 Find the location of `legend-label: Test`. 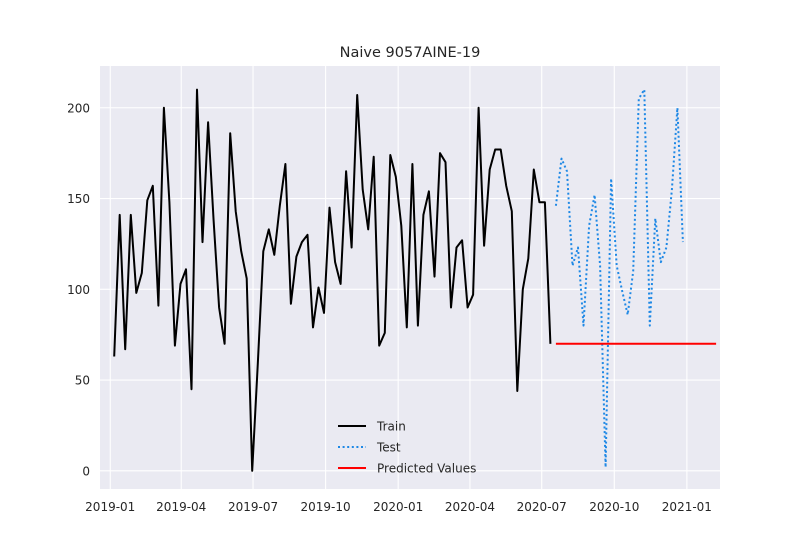

legend-label: Test is located at coordinates (388, 448).